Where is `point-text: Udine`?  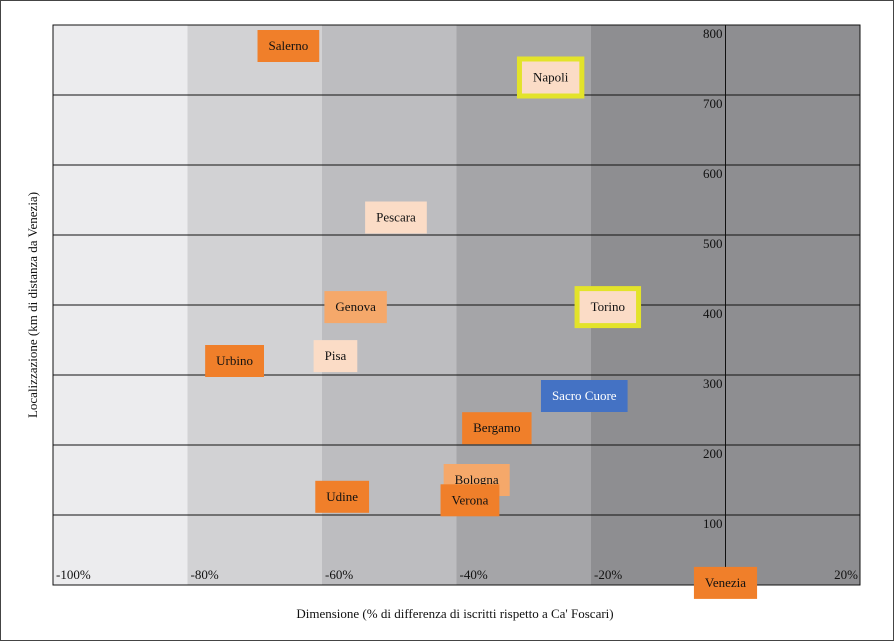
point-text: Udine is located at coordinates (342, 496).